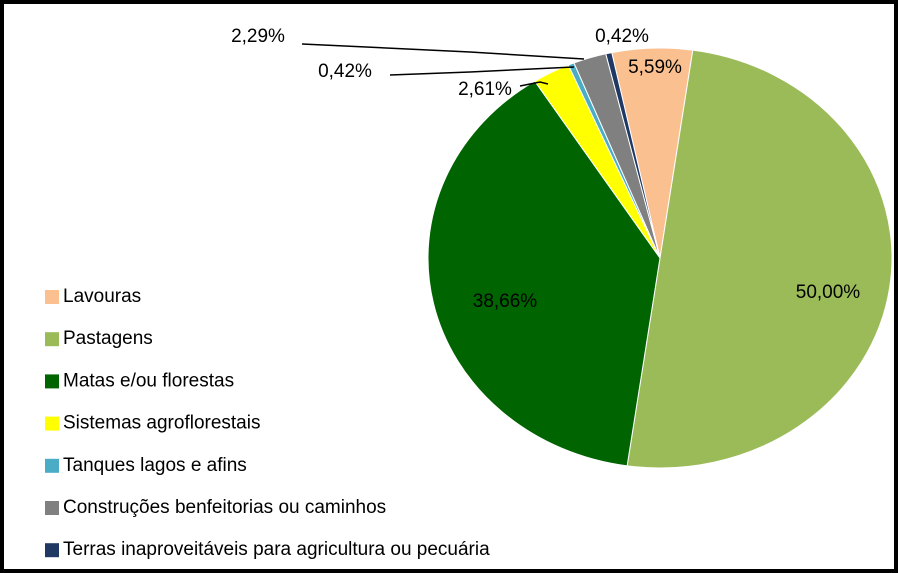 The width and height of the screenshot is (898, 573). What do you see at coordinates (155, 465) in the screenshot?
I see `legend-label: Tanques lagos e afins` at bounding box center [155, 465].